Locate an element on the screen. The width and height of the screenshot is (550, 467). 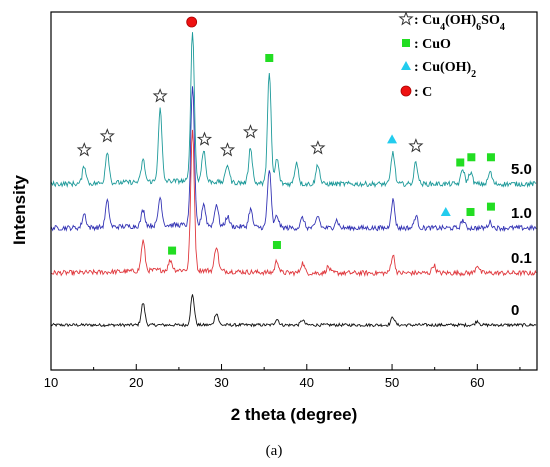
legend-label: : C is located at coordinates (423, 92).